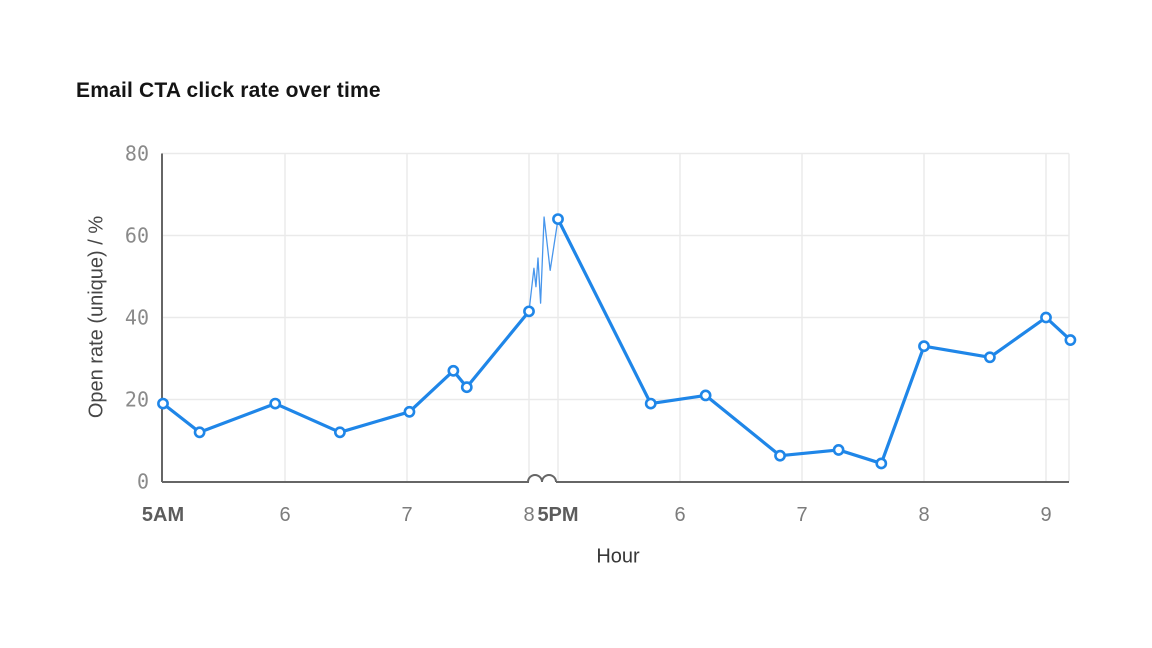 The image size is (1152, 648). I want to click on x-tick-label: 5AM, so click(163, 515).